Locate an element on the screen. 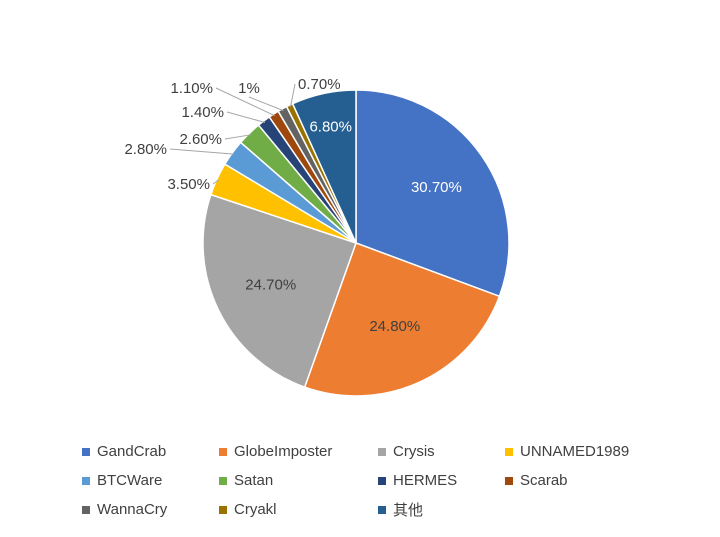 Image resolution: width=720 pixels, height=537 pixels. legend-item-hermes: HERMES is located at coordinates (441, 480).